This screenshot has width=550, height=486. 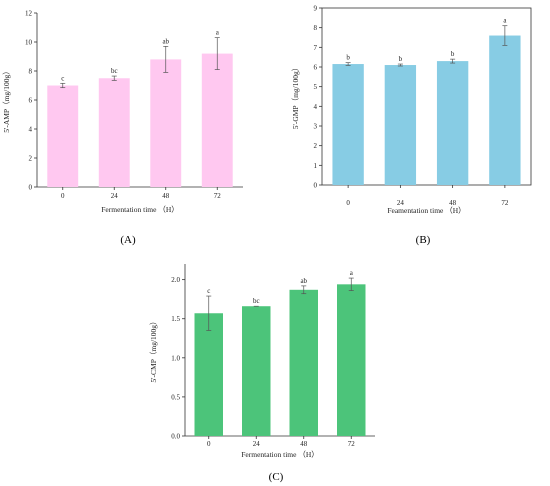 What do you see at coordinates (175, 319) in the screenshot?
I see `y-tick-label: 1.5` at bounding box center [175, 319].